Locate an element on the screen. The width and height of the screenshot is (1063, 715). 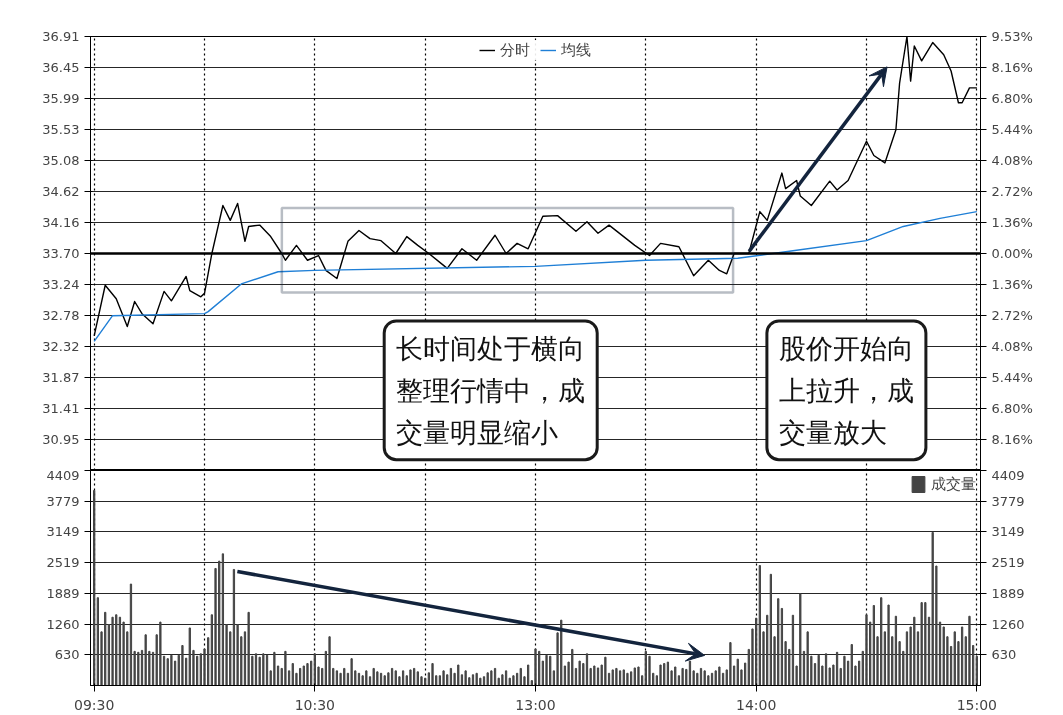
y-tick-label: 2519 is located at coordinates (63, 563).